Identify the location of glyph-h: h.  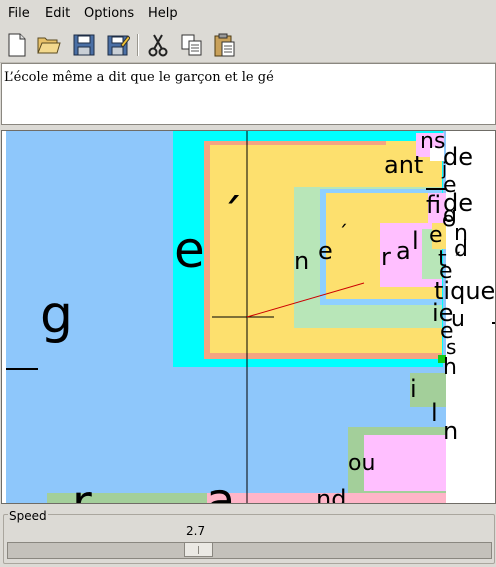
(450, 367).